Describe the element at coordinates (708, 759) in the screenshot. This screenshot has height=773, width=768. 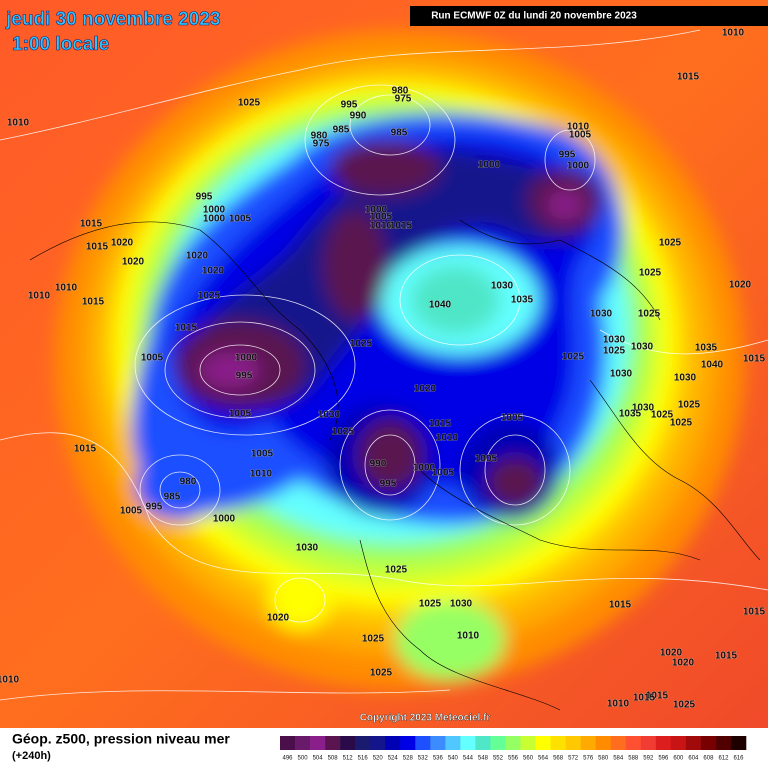
I see `legend-value: 608` at that location.